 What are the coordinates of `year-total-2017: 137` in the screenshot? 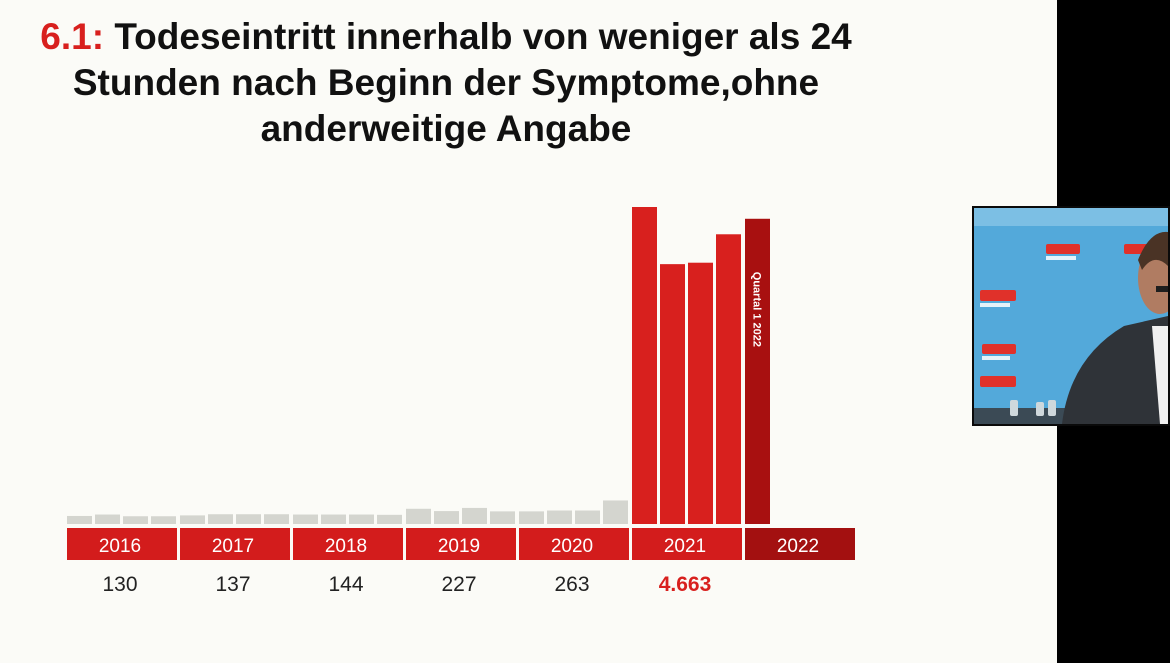 It's located at (232, 584).